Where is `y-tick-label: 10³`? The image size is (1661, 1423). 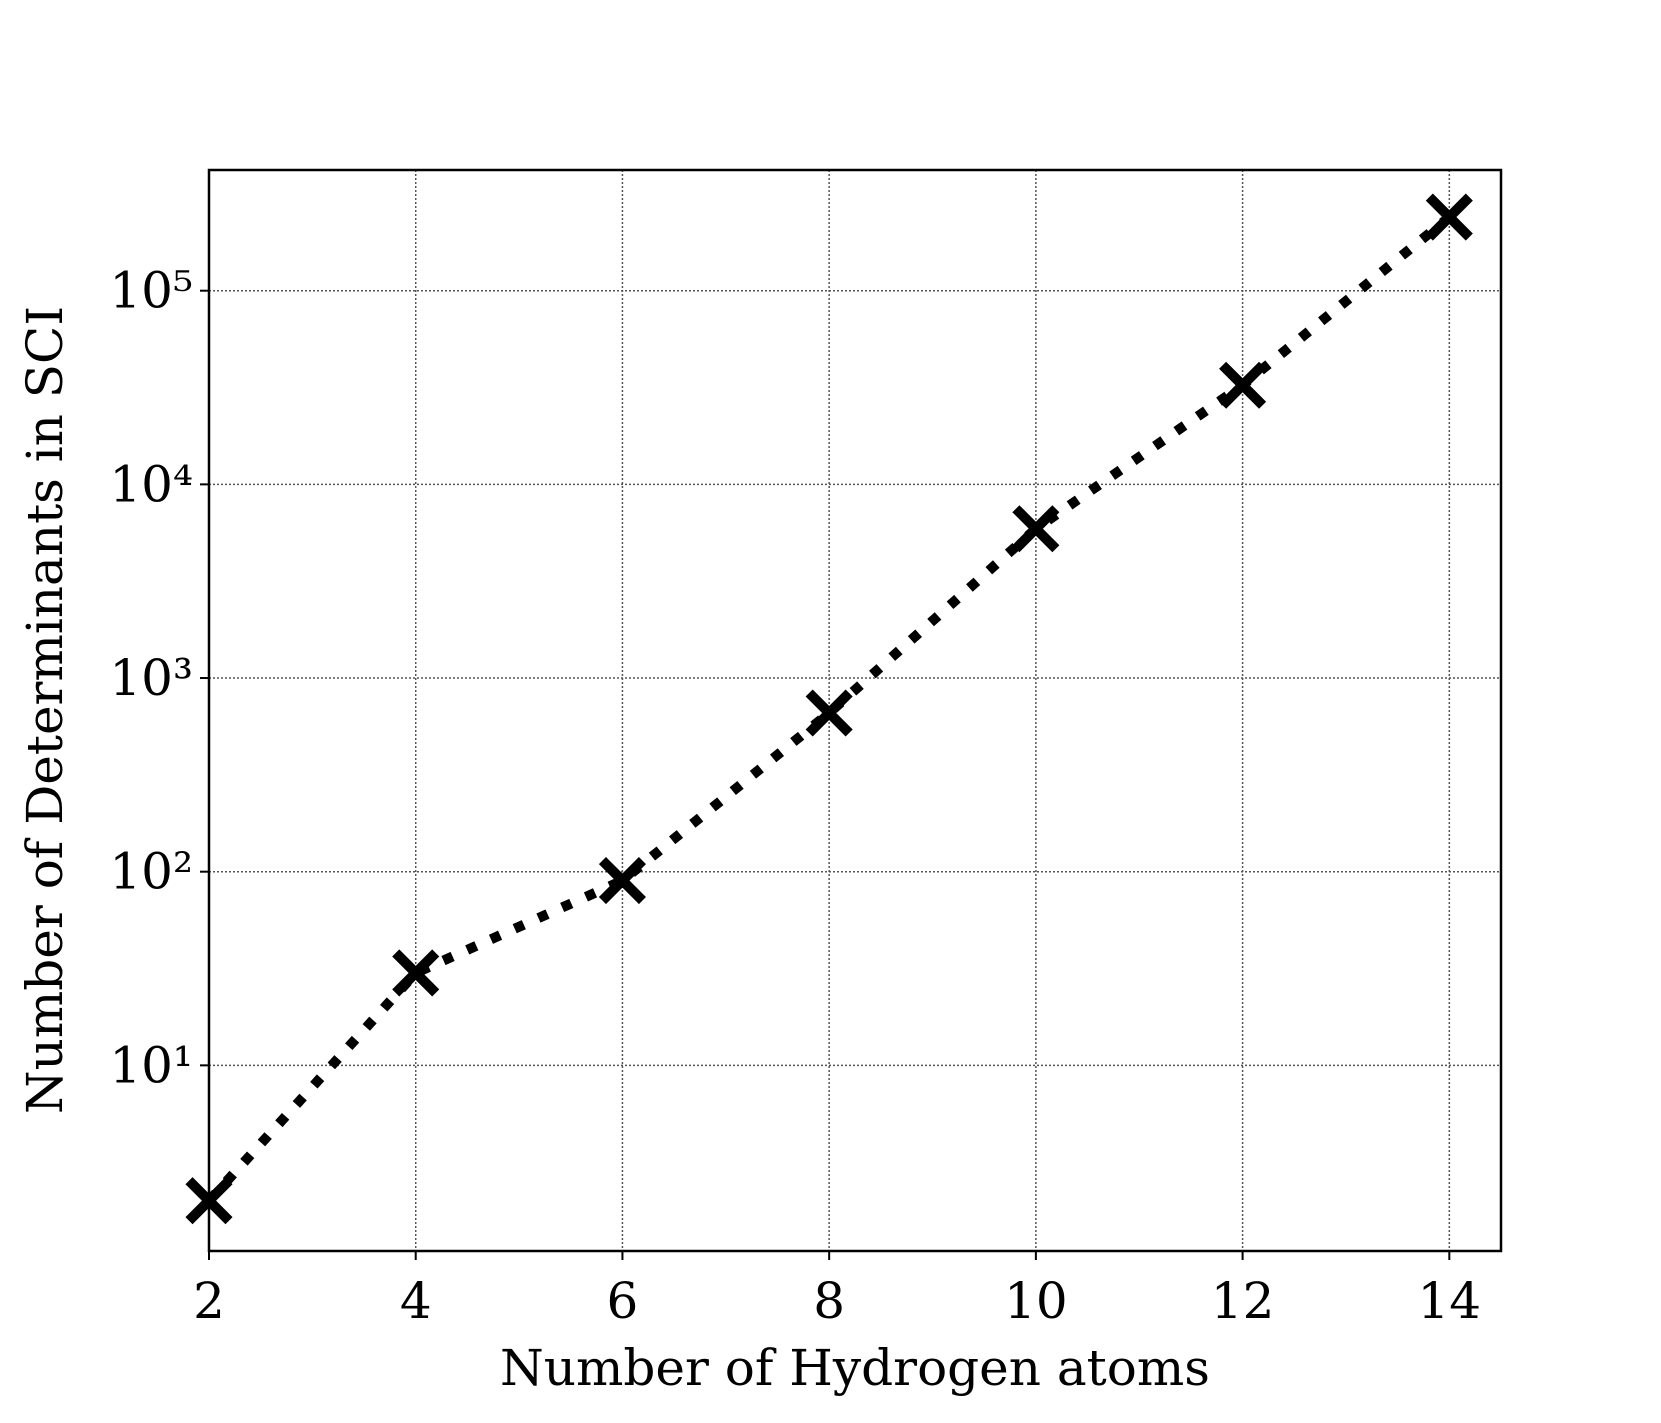
y-tick-label: 10³ is located at coordinates (151, 678).